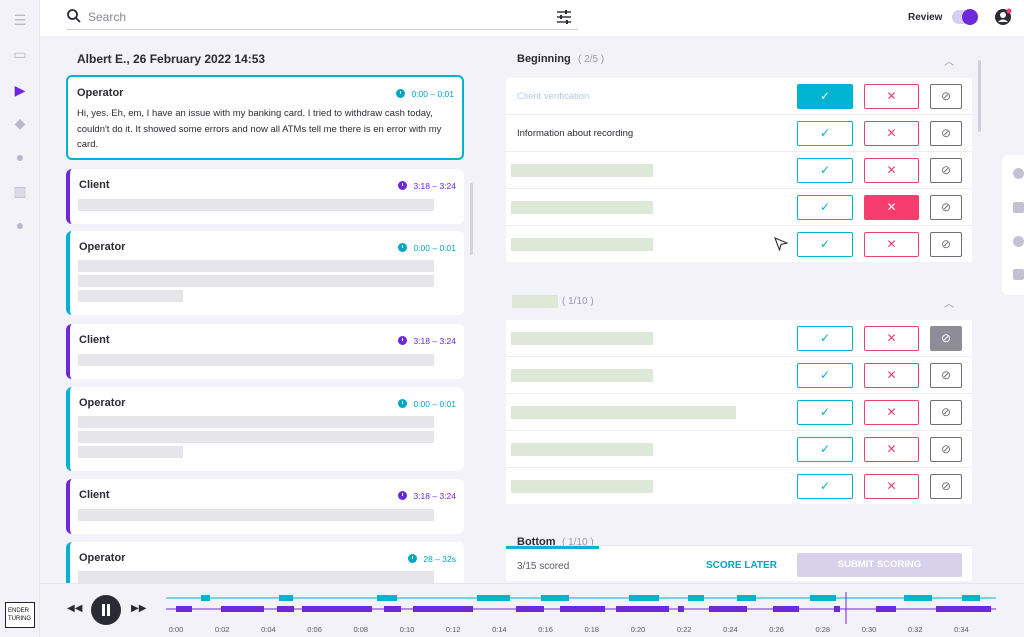  What do you see at coordinates (638, 629) in the screenshot?
I see `timeline-tick-label: 0:20` at bounding box center [638, 629].